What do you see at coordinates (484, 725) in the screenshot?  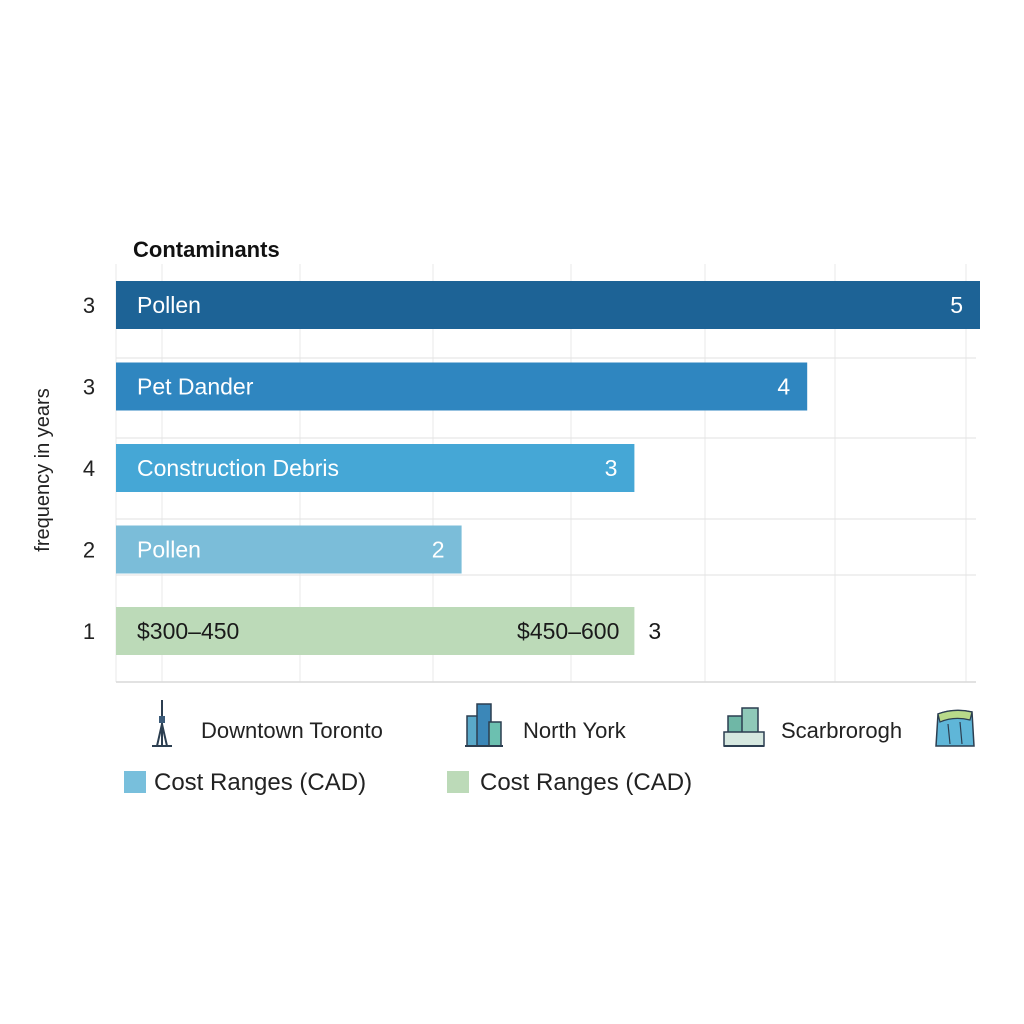 I see `city-buildings-icon` at bounding box center [484, 725].